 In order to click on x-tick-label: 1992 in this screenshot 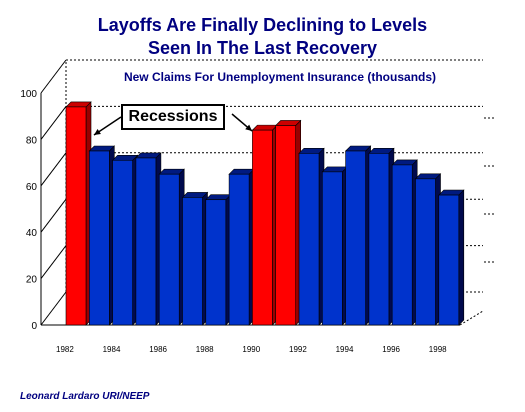, I will do `click(298, 349)`.